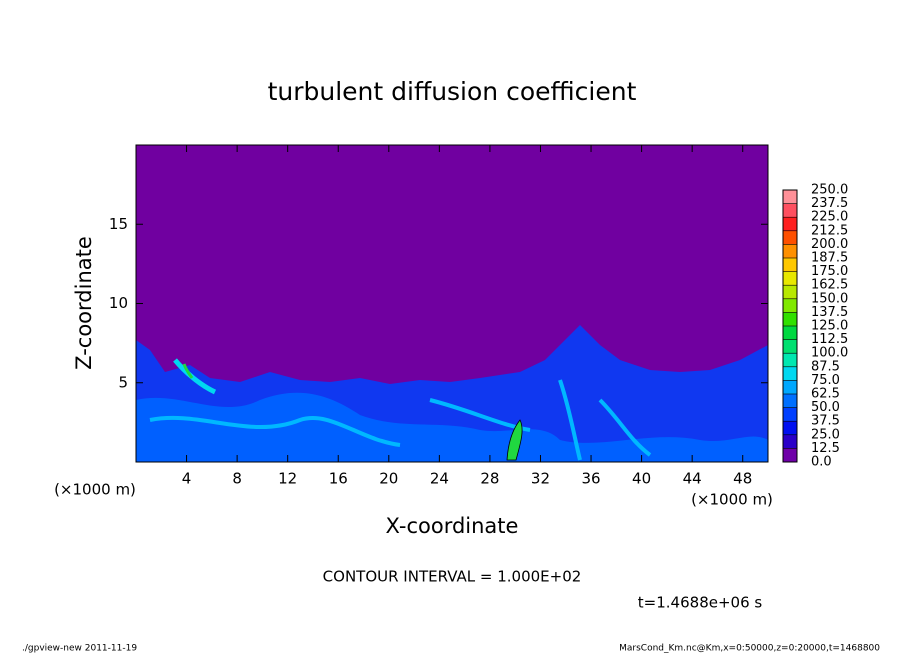  Describe the element at coordinates (452, 526) in the screenshot. I see `x-axis-label: X-coordinate` at that location.